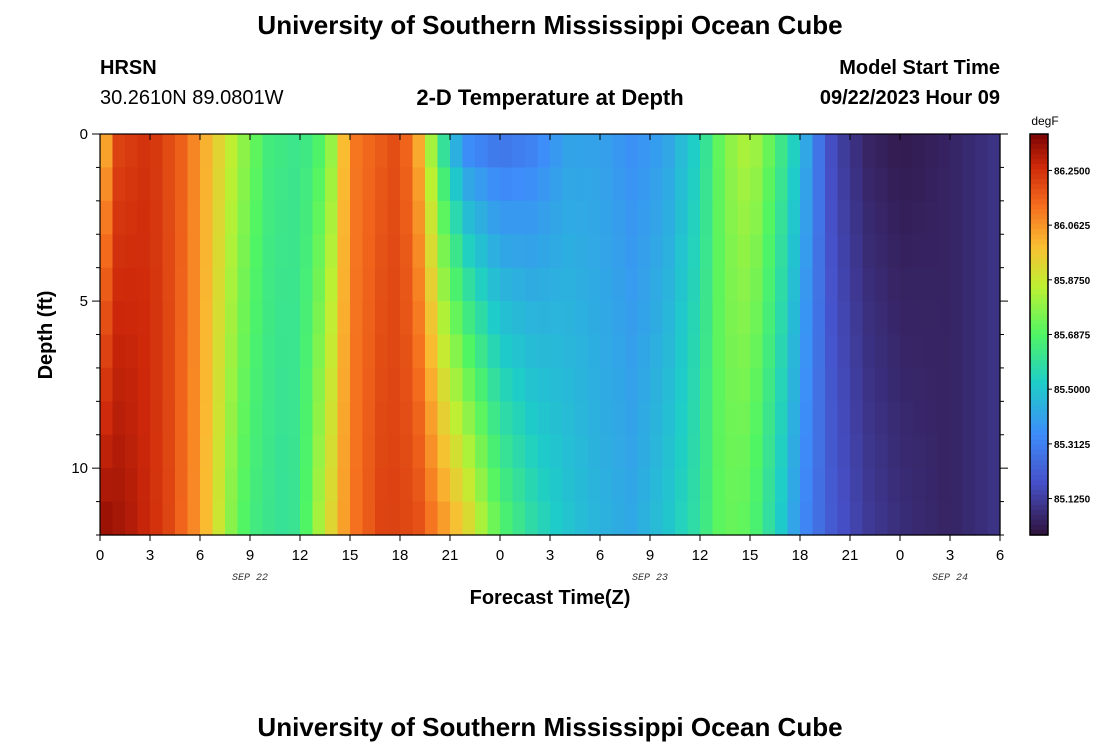 Image resolution: width=1100 pixels, height=750 pixels. What do you see at coordinates (1072, 336) in the screenshot?
I see `colorbar-tick-label: 85.6875` at bounding box center [1072, 336].